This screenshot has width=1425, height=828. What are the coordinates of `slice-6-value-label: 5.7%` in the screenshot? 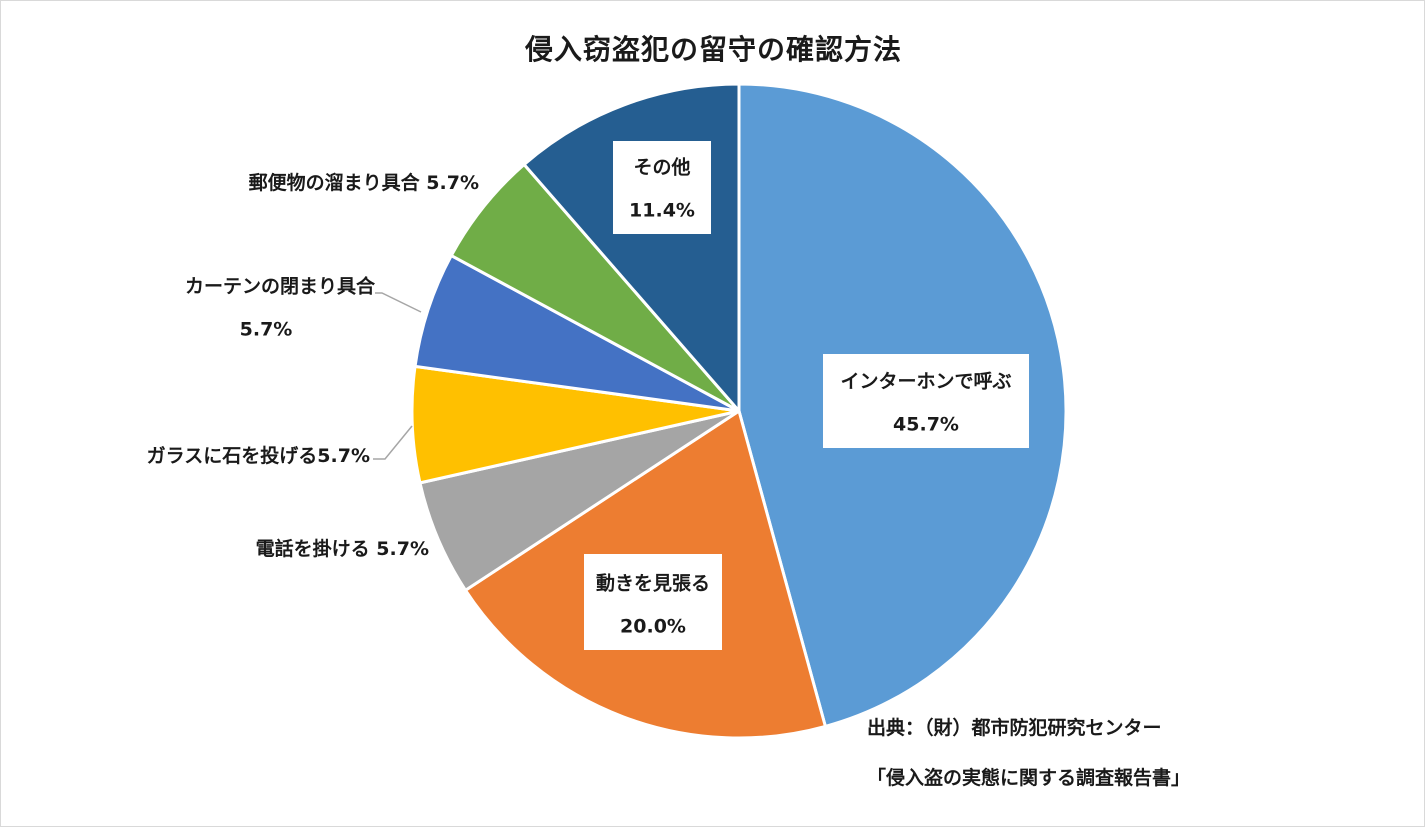 It's located at (449, 183).